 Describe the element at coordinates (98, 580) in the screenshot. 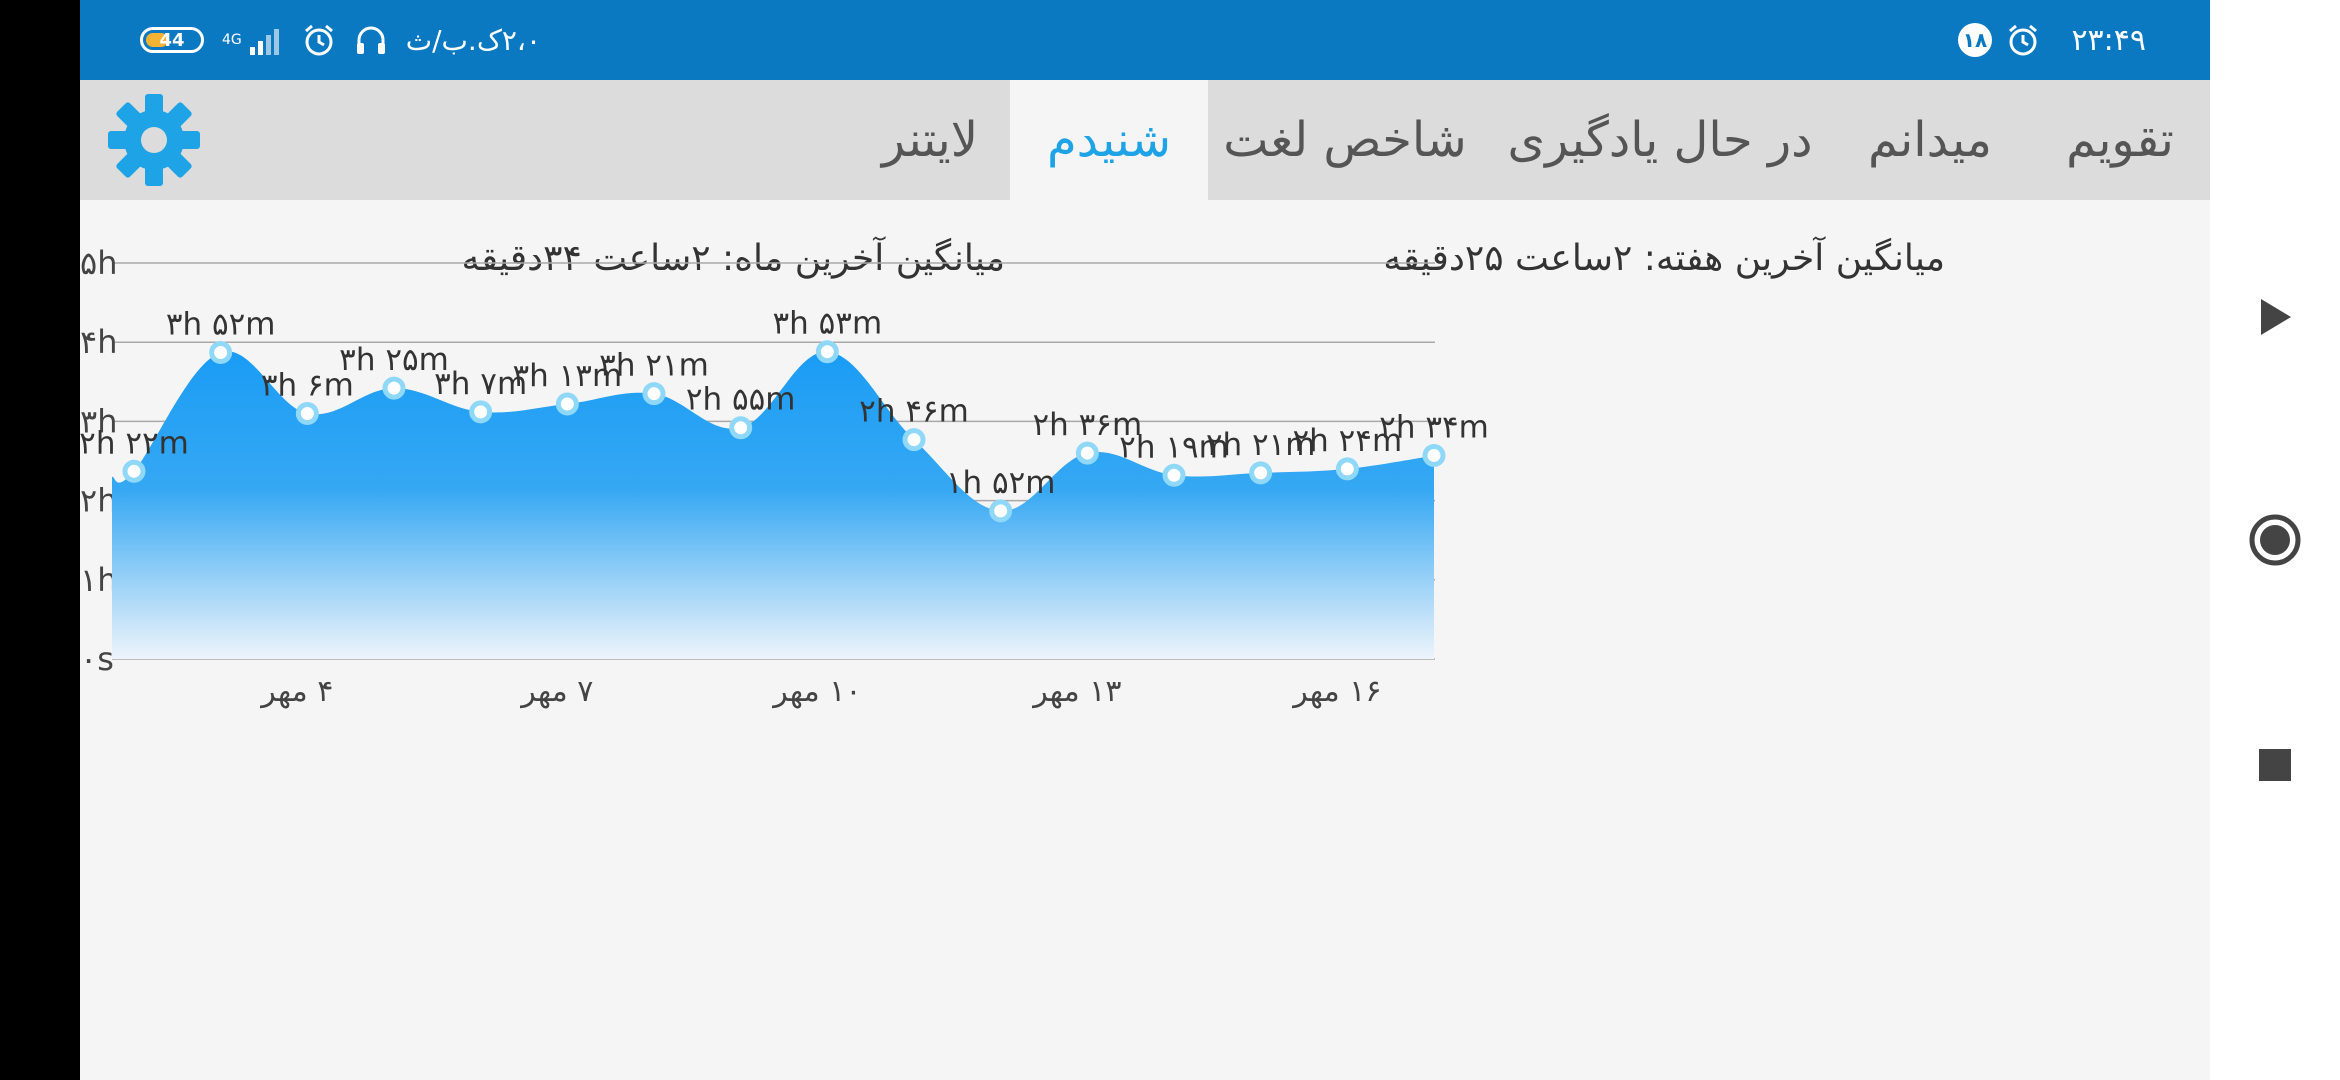

I see `y-tick-label: ۱h` at that location.